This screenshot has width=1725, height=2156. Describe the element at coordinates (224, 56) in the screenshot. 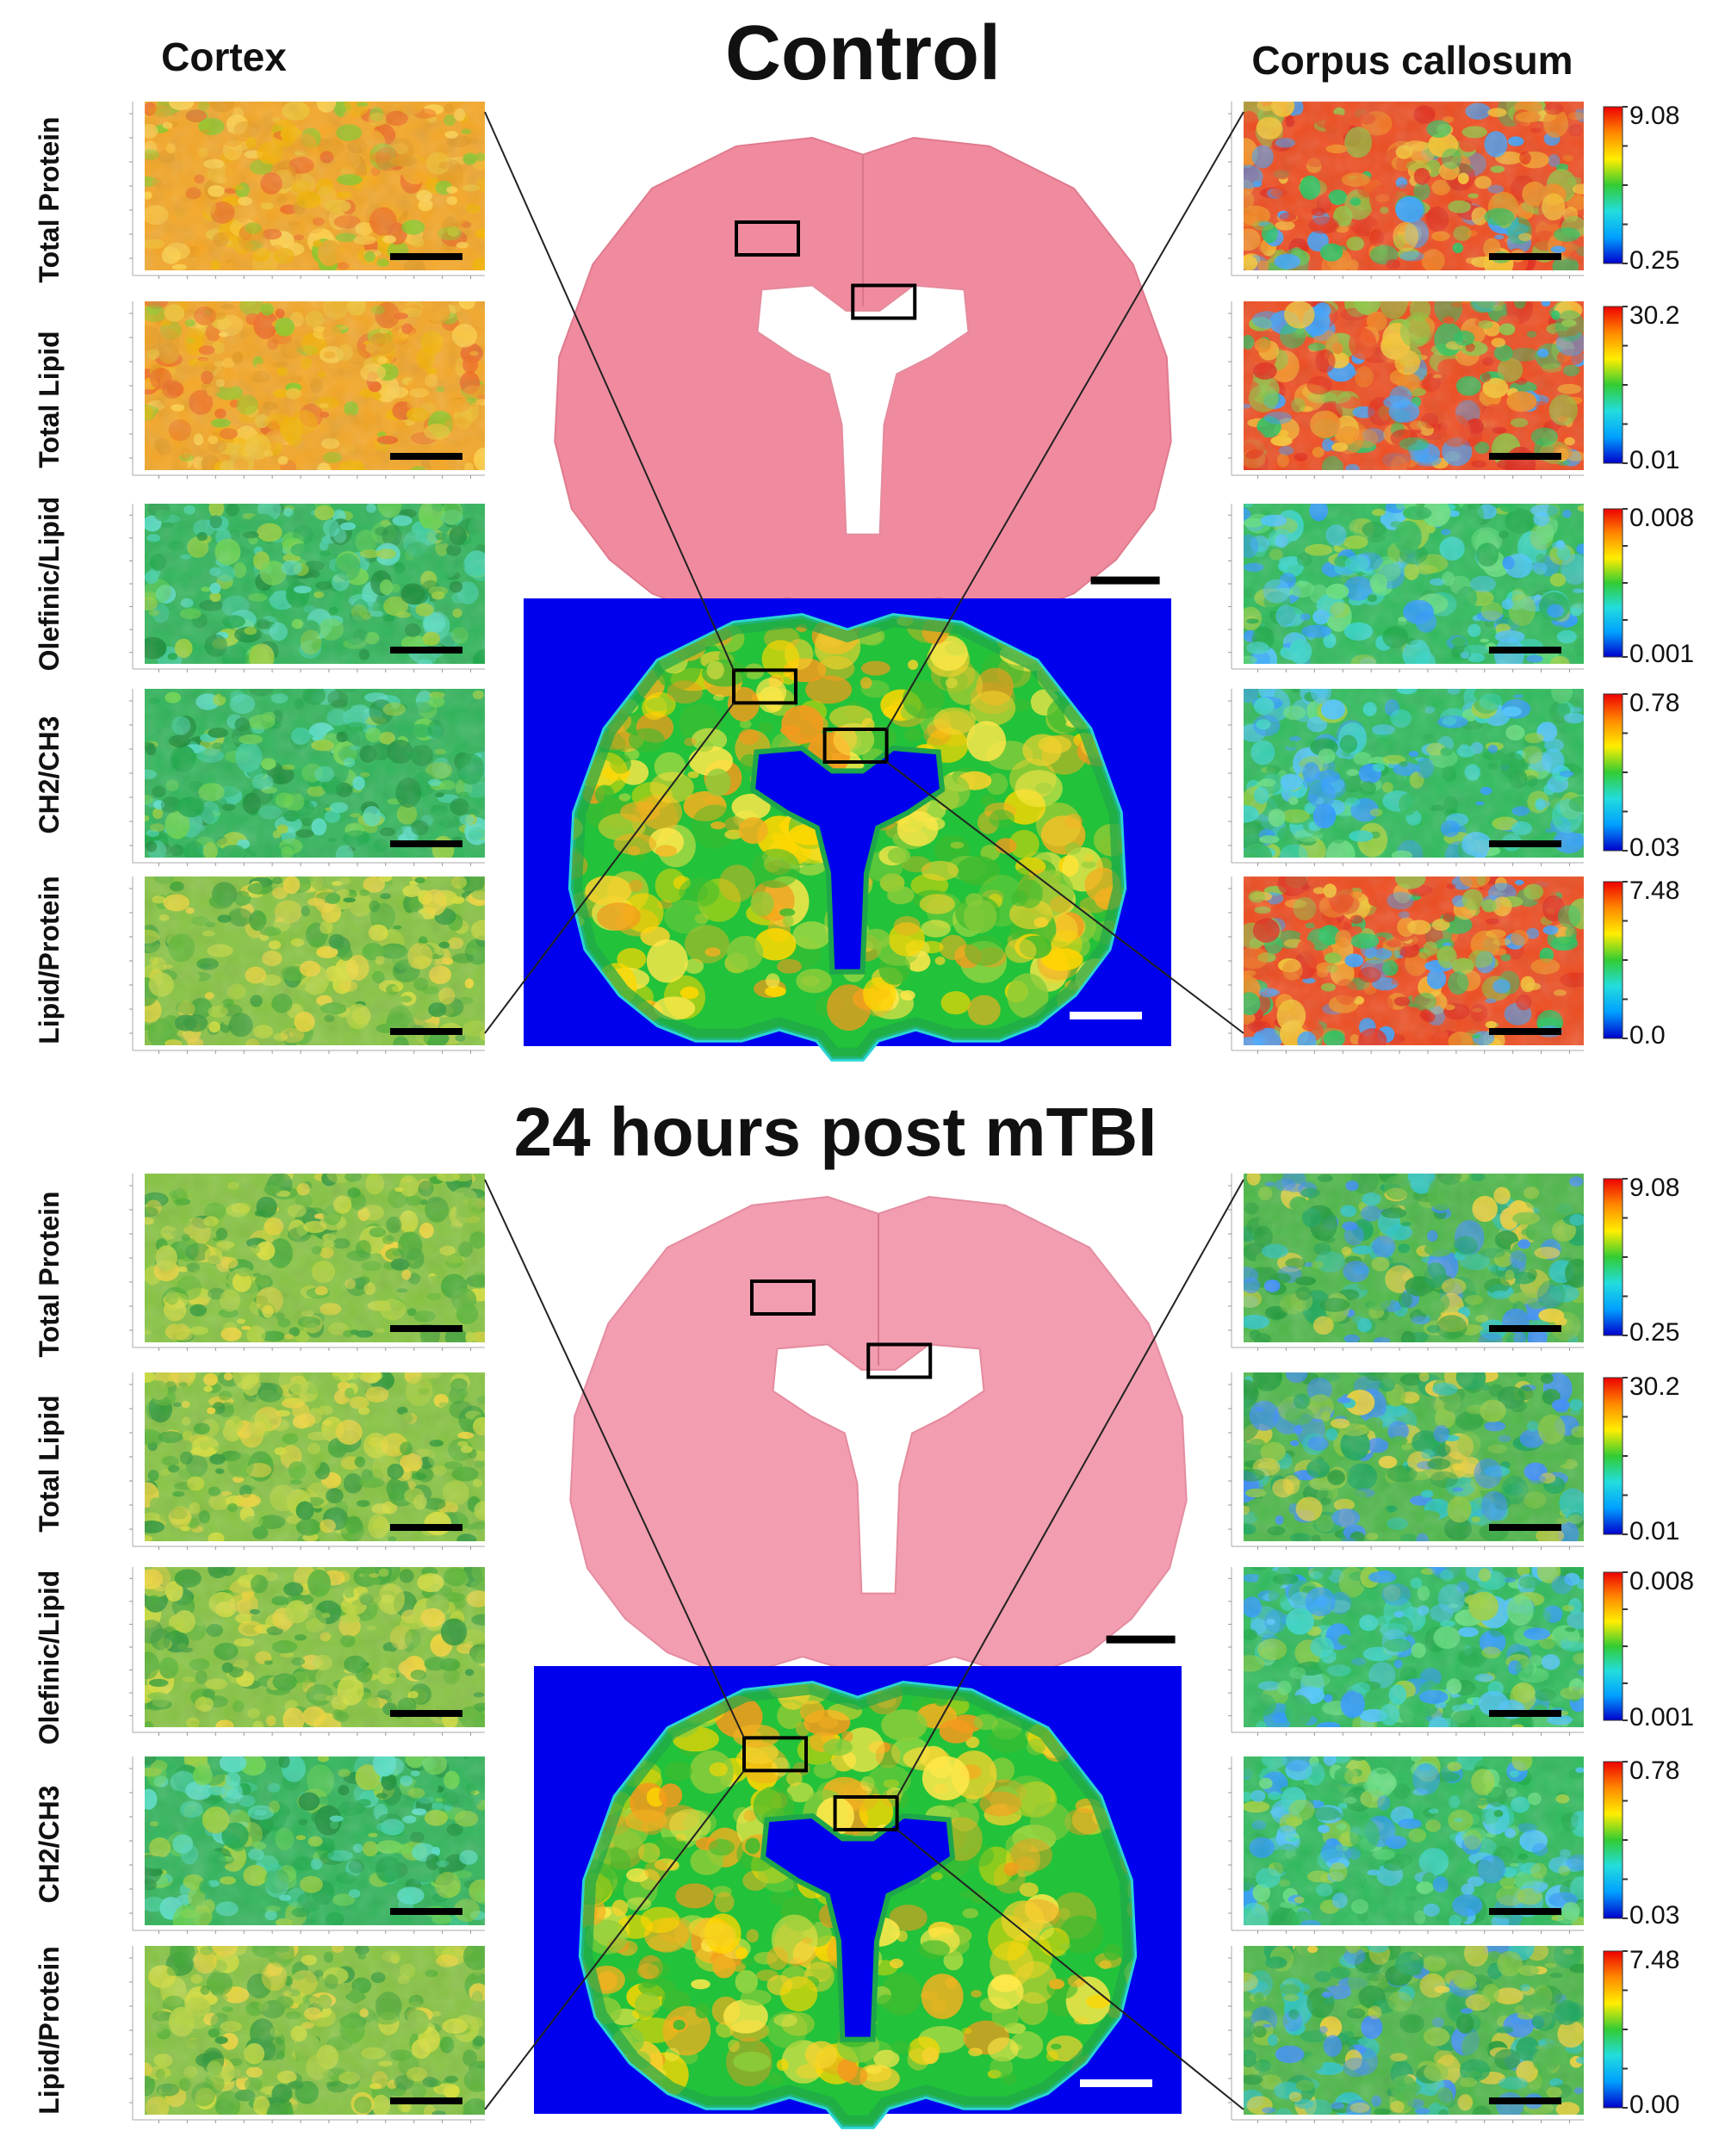

I see `column-title-cortex: Cortex` at that location.